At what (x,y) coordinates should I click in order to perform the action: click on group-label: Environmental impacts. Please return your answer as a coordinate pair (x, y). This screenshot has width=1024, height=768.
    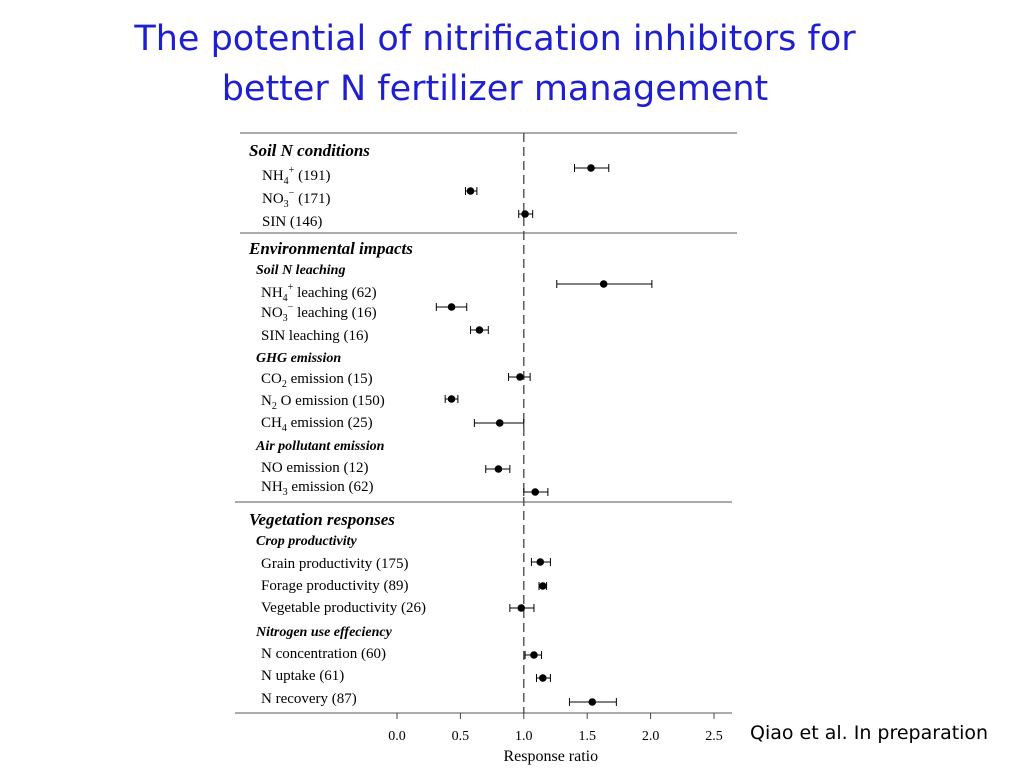
    Looking at the image, I should click on (330, 248).